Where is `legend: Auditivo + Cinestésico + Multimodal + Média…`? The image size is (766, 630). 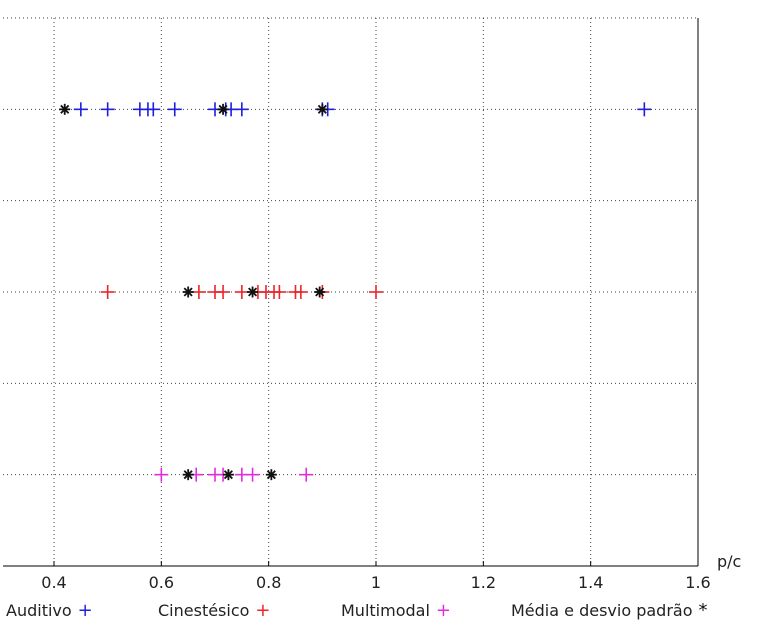
legend: Auditivo + Cinestésico + Multimodal + Média… is located at coordinates (383, 611).